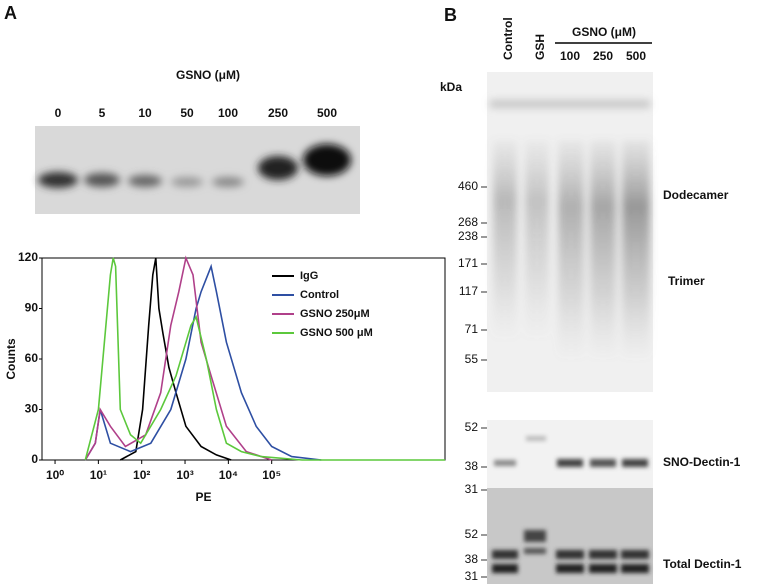 Image resolution: width=777 pixels, height=586 pixels. I want to click on blot-label: Total Dectin-1, so click(702, 564).